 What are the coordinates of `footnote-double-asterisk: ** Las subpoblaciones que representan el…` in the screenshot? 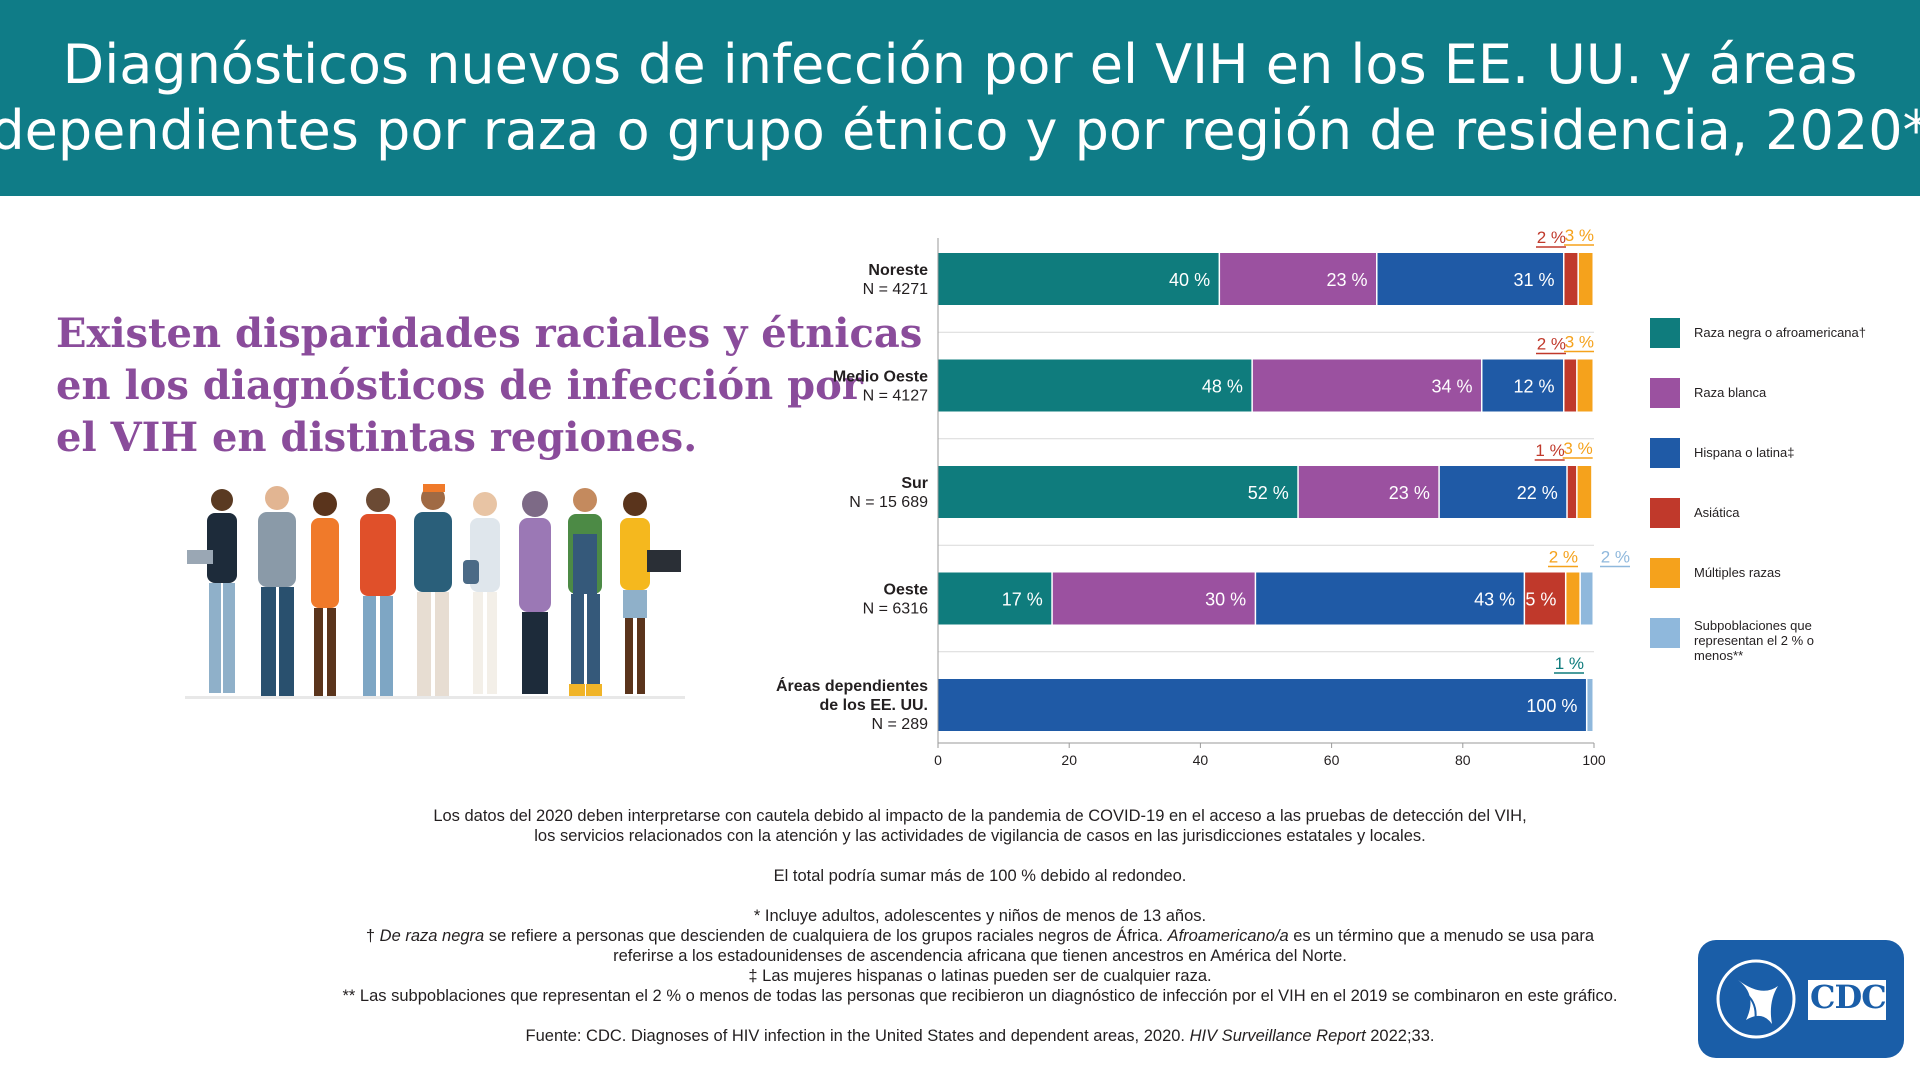 It's located at (980, 996).